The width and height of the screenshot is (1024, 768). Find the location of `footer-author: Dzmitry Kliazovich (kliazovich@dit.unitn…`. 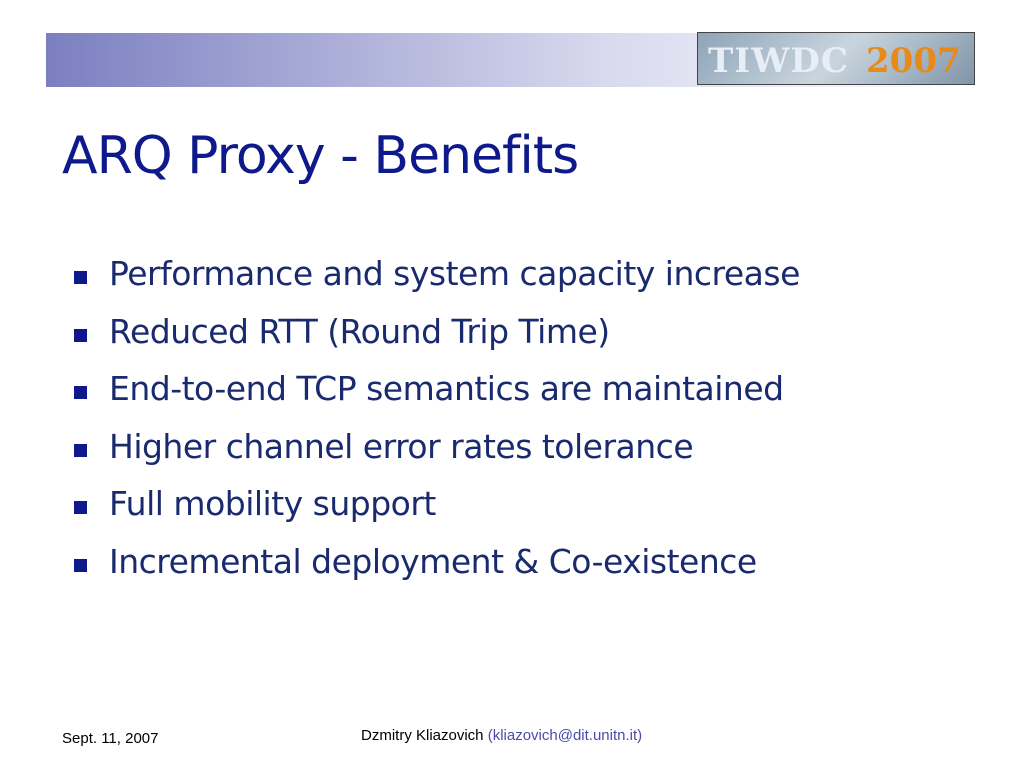

footer-author: Dzmitry Kliazovich (kliazovich@dit.unitn… is located at coordinates (501, 735).